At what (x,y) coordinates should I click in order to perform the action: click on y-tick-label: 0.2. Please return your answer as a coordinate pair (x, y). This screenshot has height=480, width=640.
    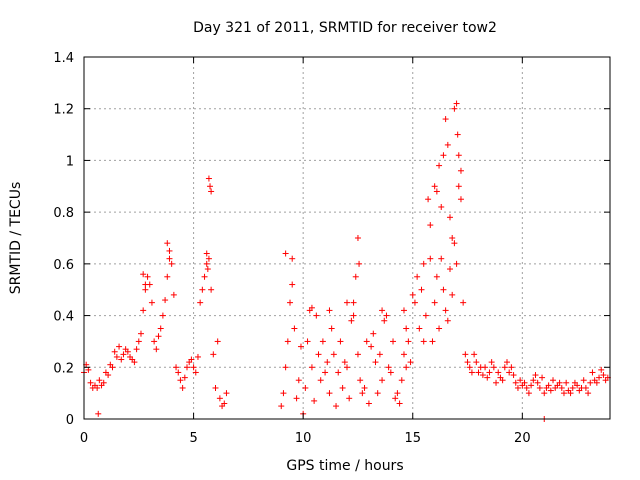
    Looking at the image, I should click on (63, 368).